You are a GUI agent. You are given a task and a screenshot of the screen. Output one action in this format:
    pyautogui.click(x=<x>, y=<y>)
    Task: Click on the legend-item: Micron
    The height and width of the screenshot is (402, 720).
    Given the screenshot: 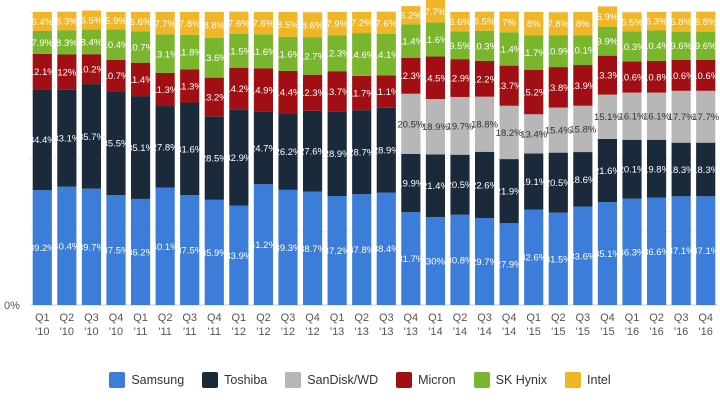 What is the action you would take?
    pyautogui.click(x=426, y=380)
    